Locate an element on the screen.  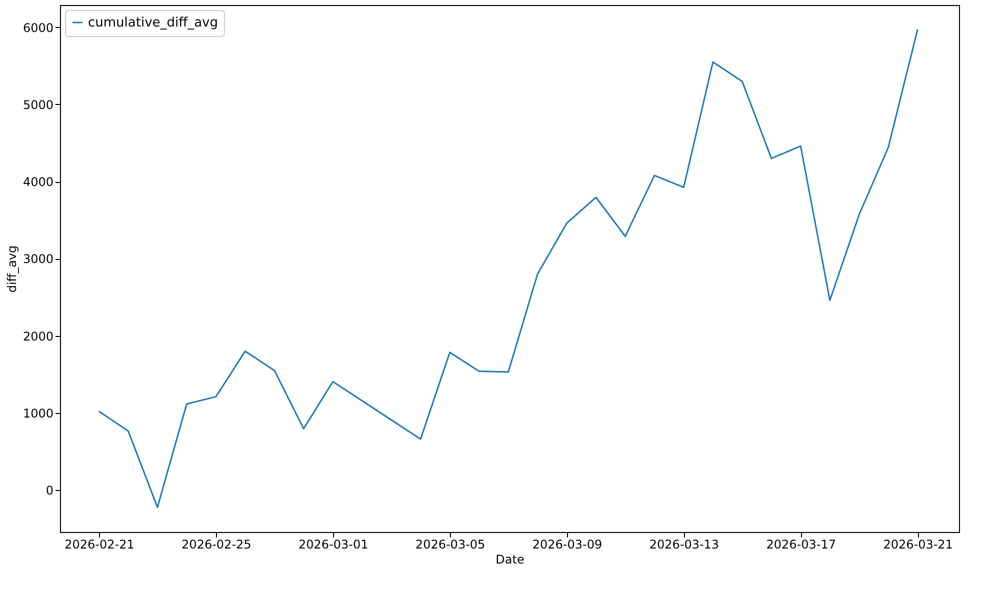
y-tick-label: 4000 is located at coordinates (38, 182).